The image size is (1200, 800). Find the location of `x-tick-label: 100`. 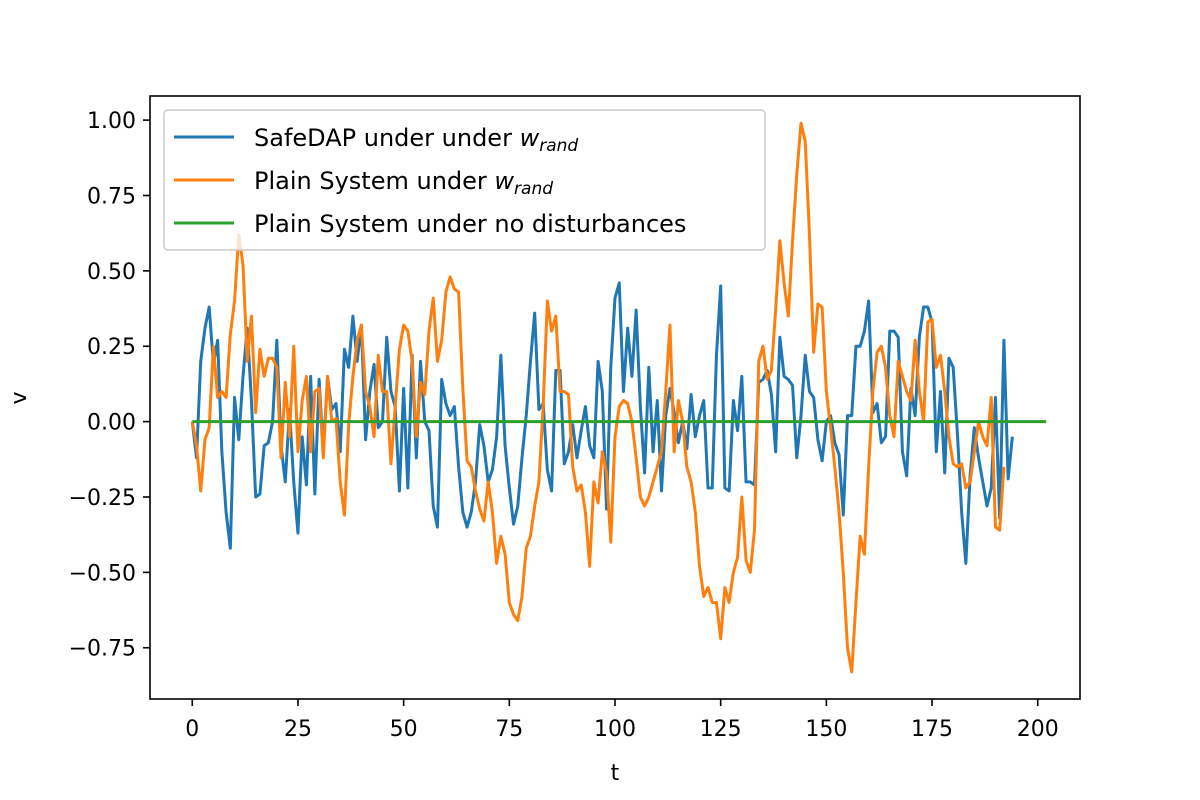

x-tick-label: 100 is located at coordinates (615, 729).